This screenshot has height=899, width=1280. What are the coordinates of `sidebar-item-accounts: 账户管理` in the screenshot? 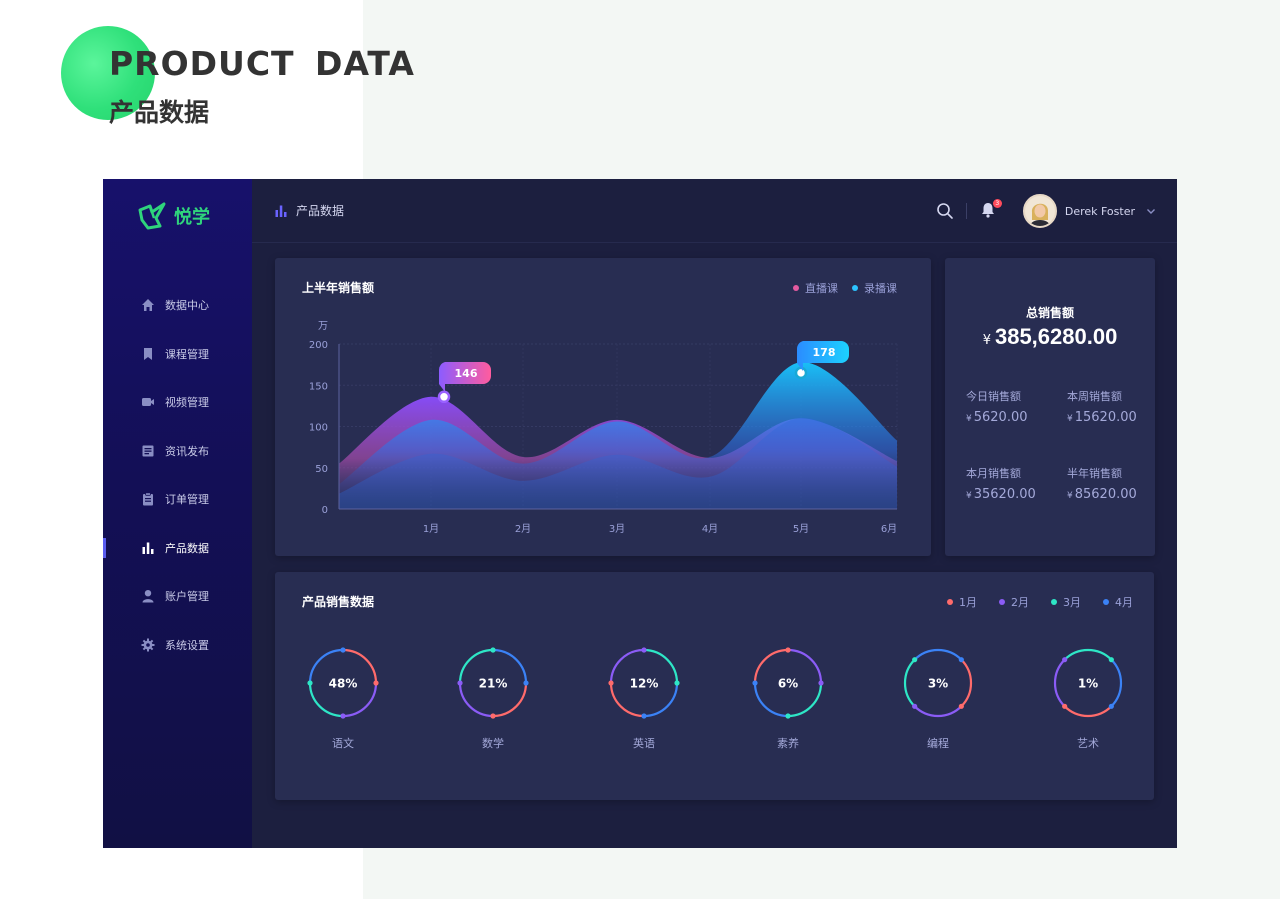 It's located at (177, 596).